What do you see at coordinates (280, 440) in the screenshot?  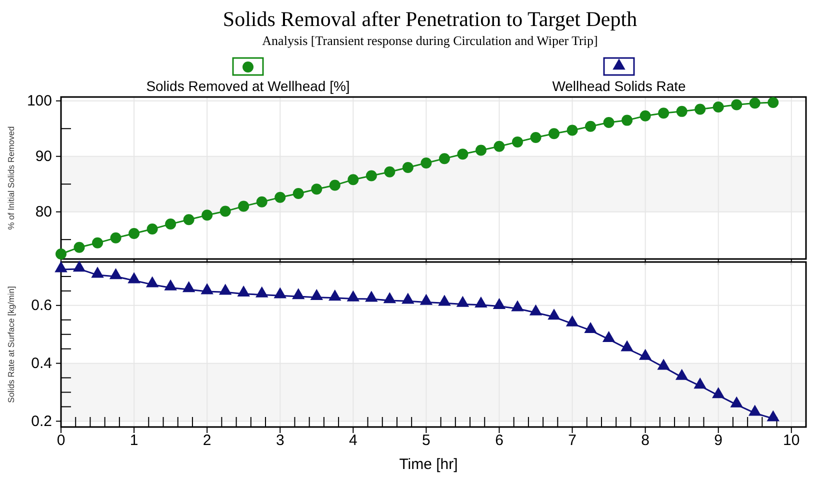 I see `x-tick-label: 3` at bounding box center [280, 440].